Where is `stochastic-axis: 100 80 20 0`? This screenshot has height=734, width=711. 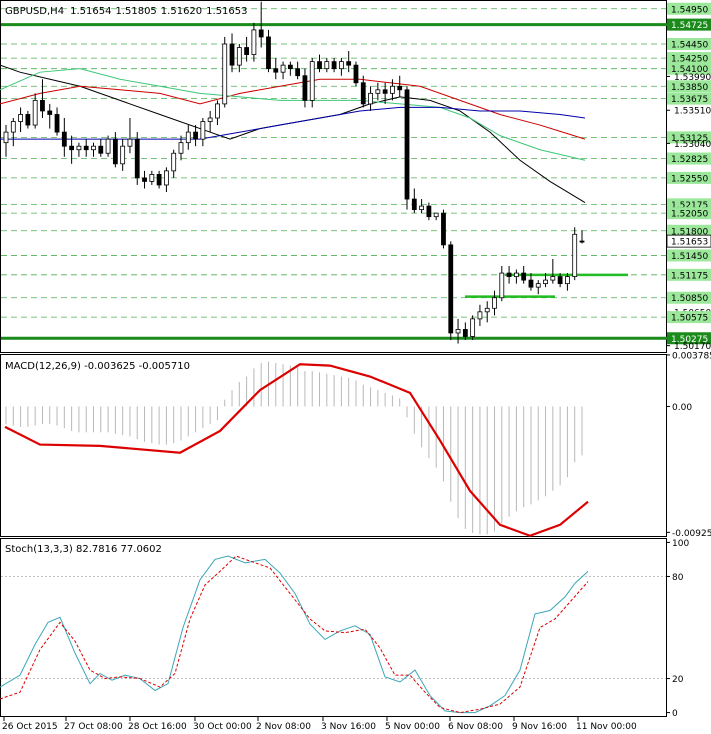 stochastic-axis: 100 80 20 0 is located at coordinates (677, 629).